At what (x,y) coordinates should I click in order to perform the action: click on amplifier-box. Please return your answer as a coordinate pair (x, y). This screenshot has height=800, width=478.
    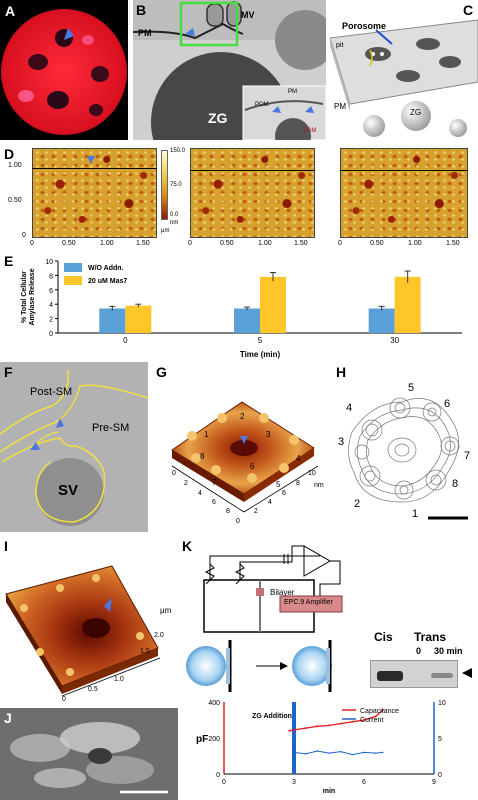
    Looking at the image, I should click on (311, 604).